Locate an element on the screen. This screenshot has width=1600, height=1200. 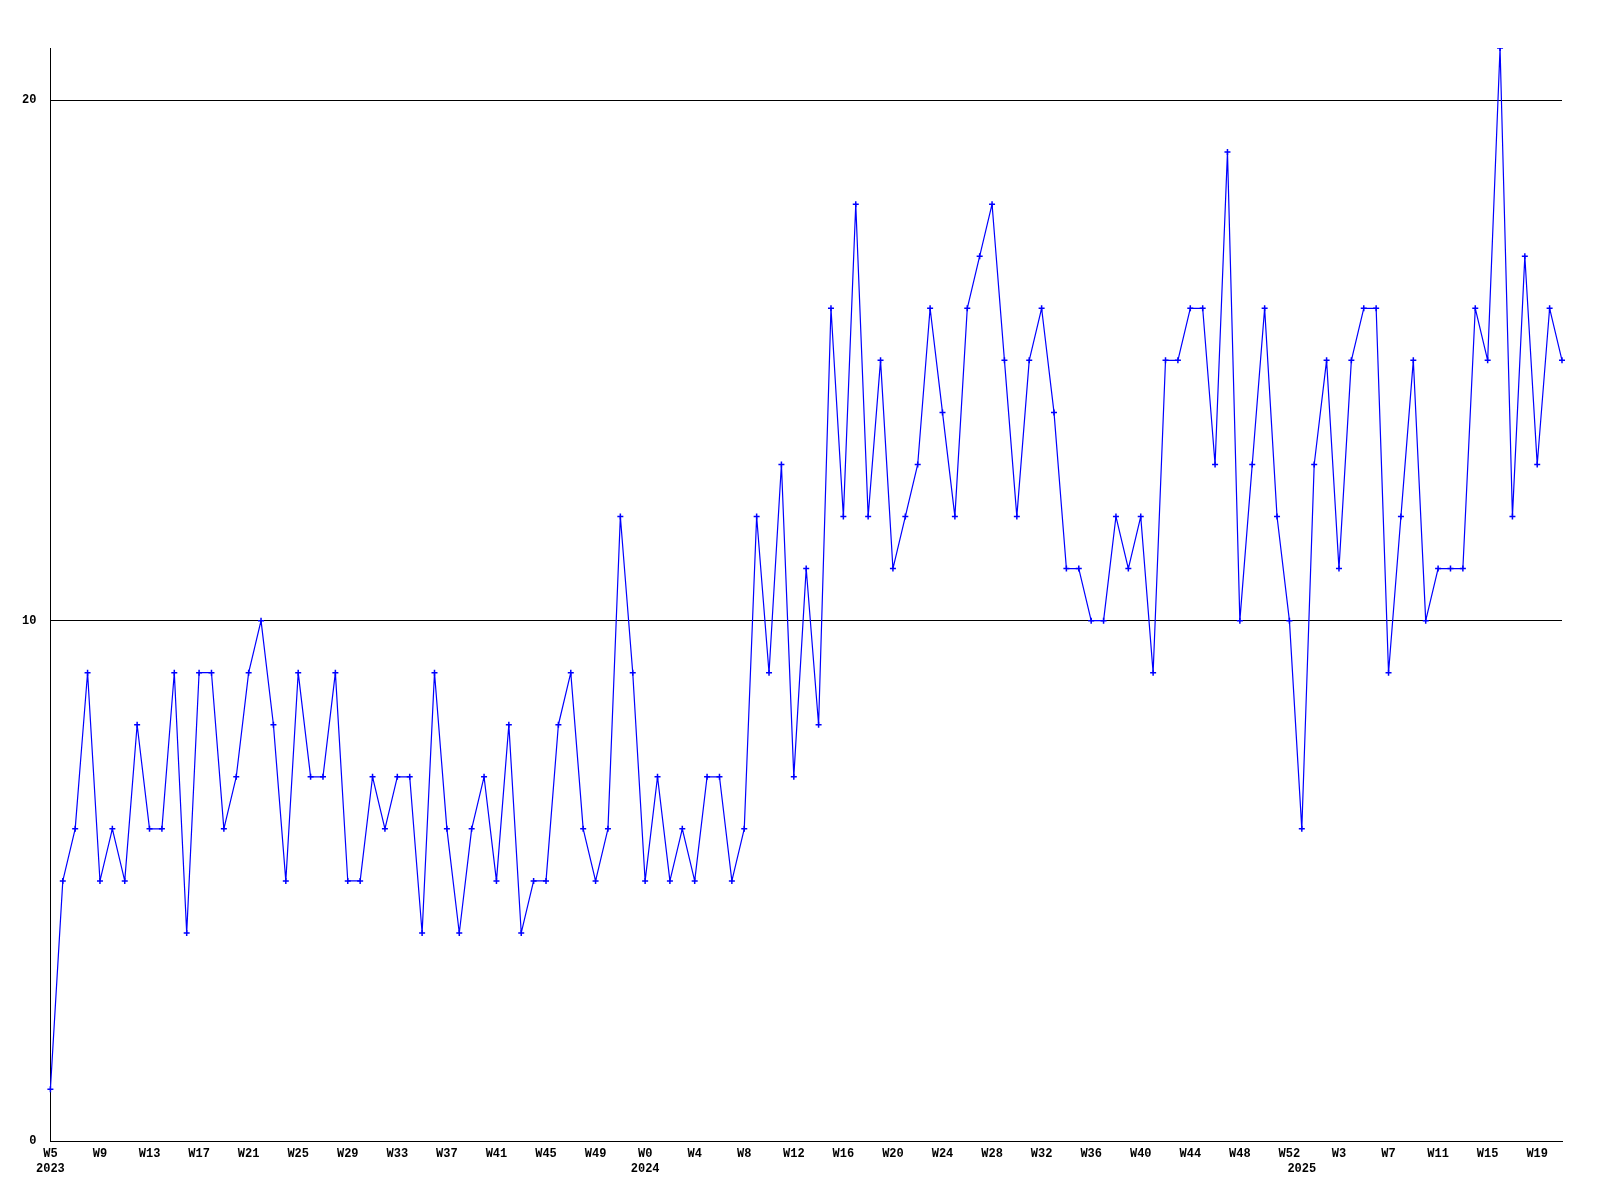
y-tick-label: 10 is located at coordinates (29, 620).